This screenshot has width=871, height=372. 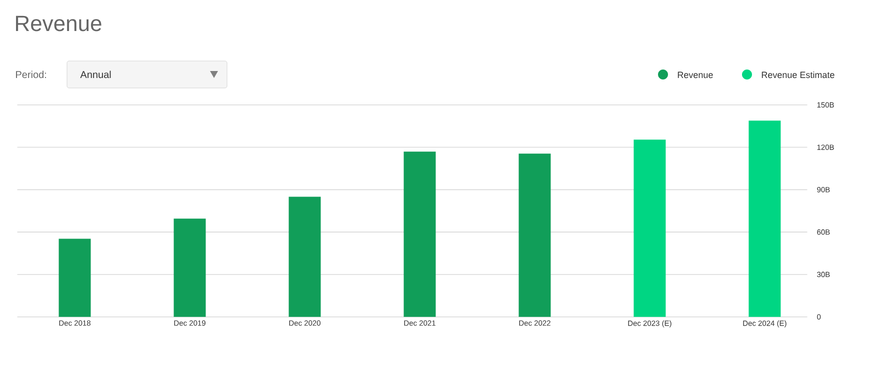 What do you see at coordinates (695, 75) in the screenshot?
I see `legend-label: Revenue` at bounding box center [695, 75].